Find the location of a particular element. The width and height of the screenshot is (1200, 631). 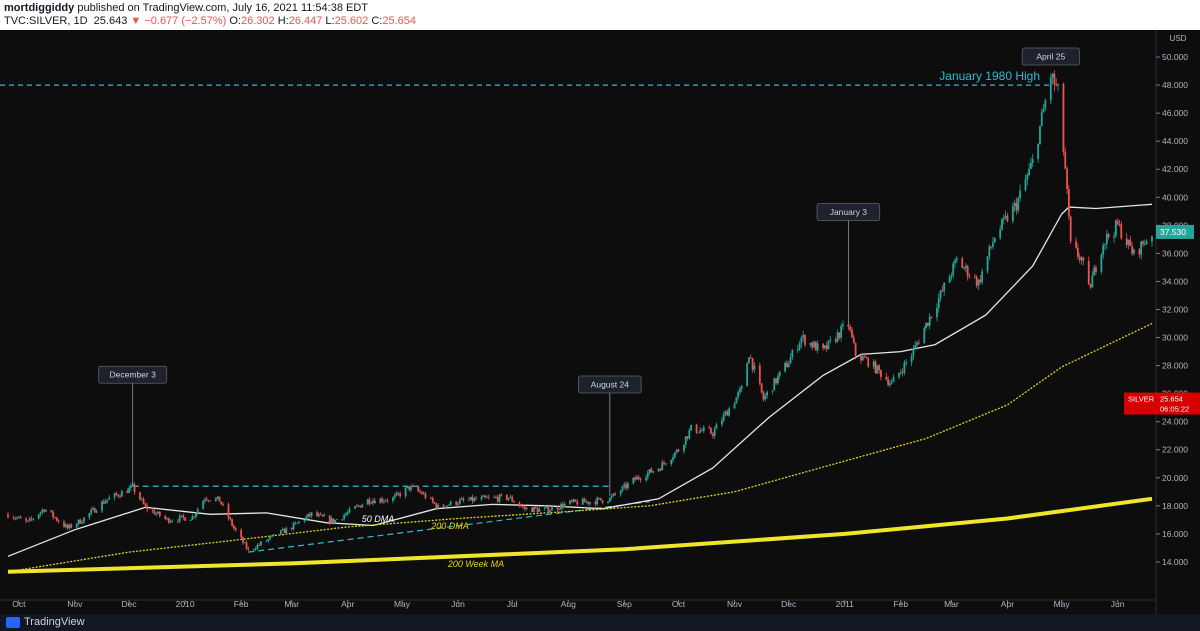

price-tick-label: 20.000 is located at coordinates (1175, 478).